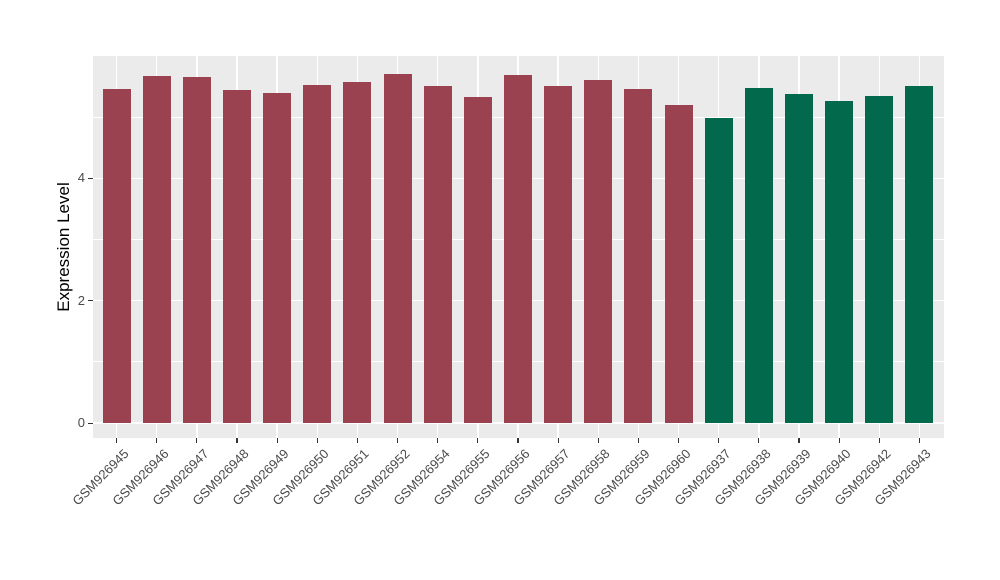 This screenshot has width=1000, height=580. I want to click on bar-GSM926958, so click(598, 251).